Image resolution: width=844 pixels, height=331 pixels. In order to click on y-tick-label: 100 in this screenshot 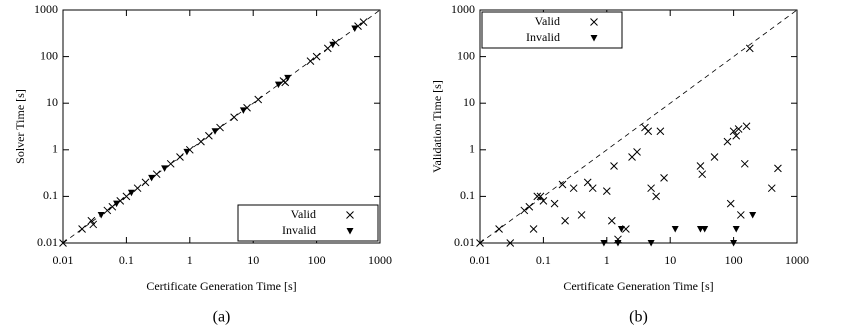, I will do `click(49, 55)`.